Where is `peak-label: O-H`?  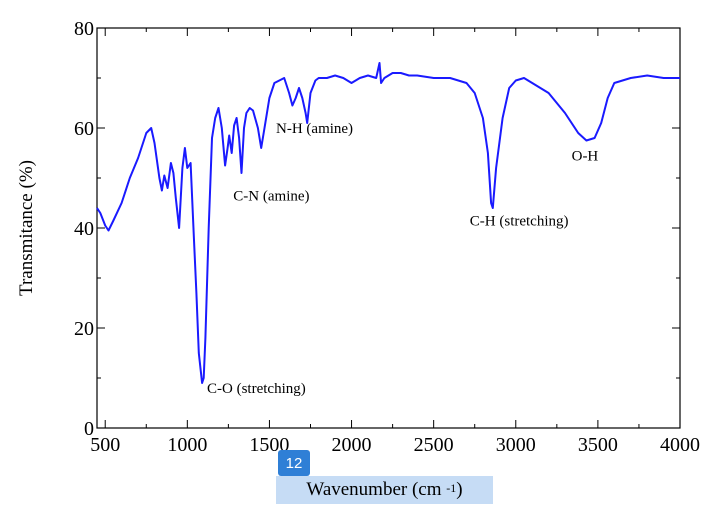
peak-label: O-H is located at coordinates (585, 157).